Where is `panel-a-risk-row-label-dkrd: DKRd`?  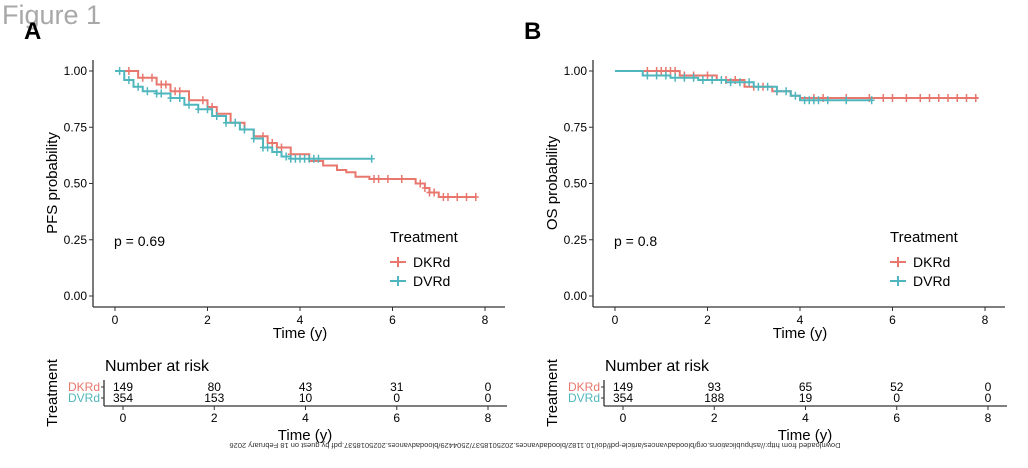 panel-a-risk-row-label-dkrd: DKRd is located at coordinates (84, 387).